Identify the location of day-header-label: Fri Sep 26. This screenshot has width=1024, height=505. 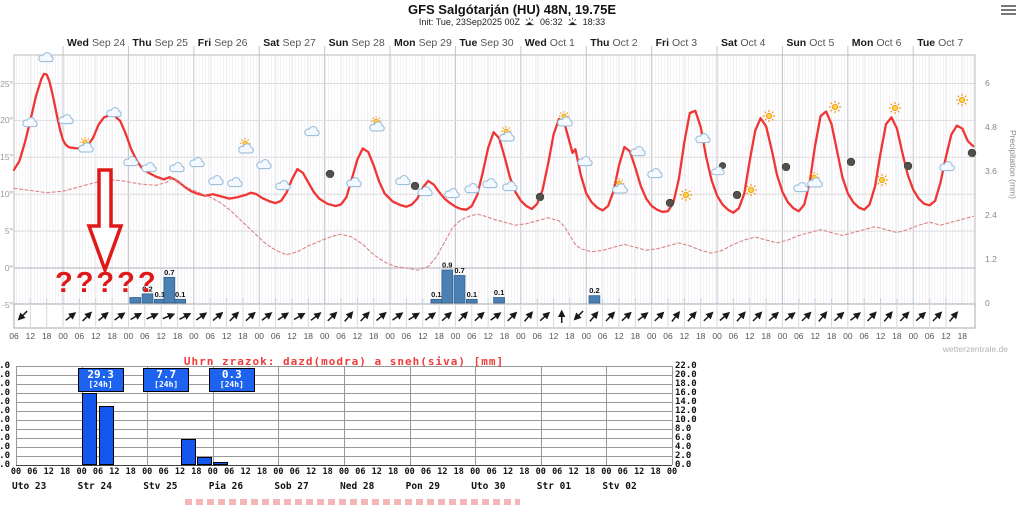
(222, 43).